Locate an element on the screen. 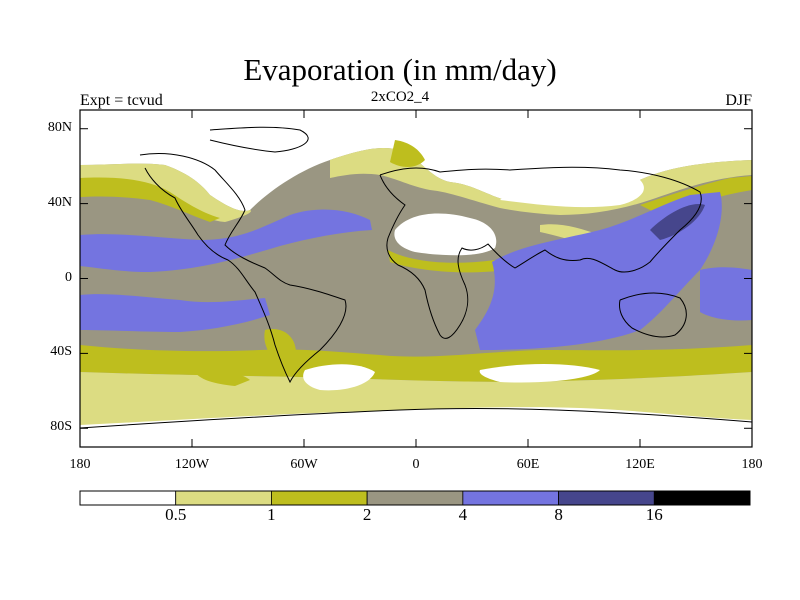  plot-title: Evaporation (in mm/day) is located at coordinates (400, 69).